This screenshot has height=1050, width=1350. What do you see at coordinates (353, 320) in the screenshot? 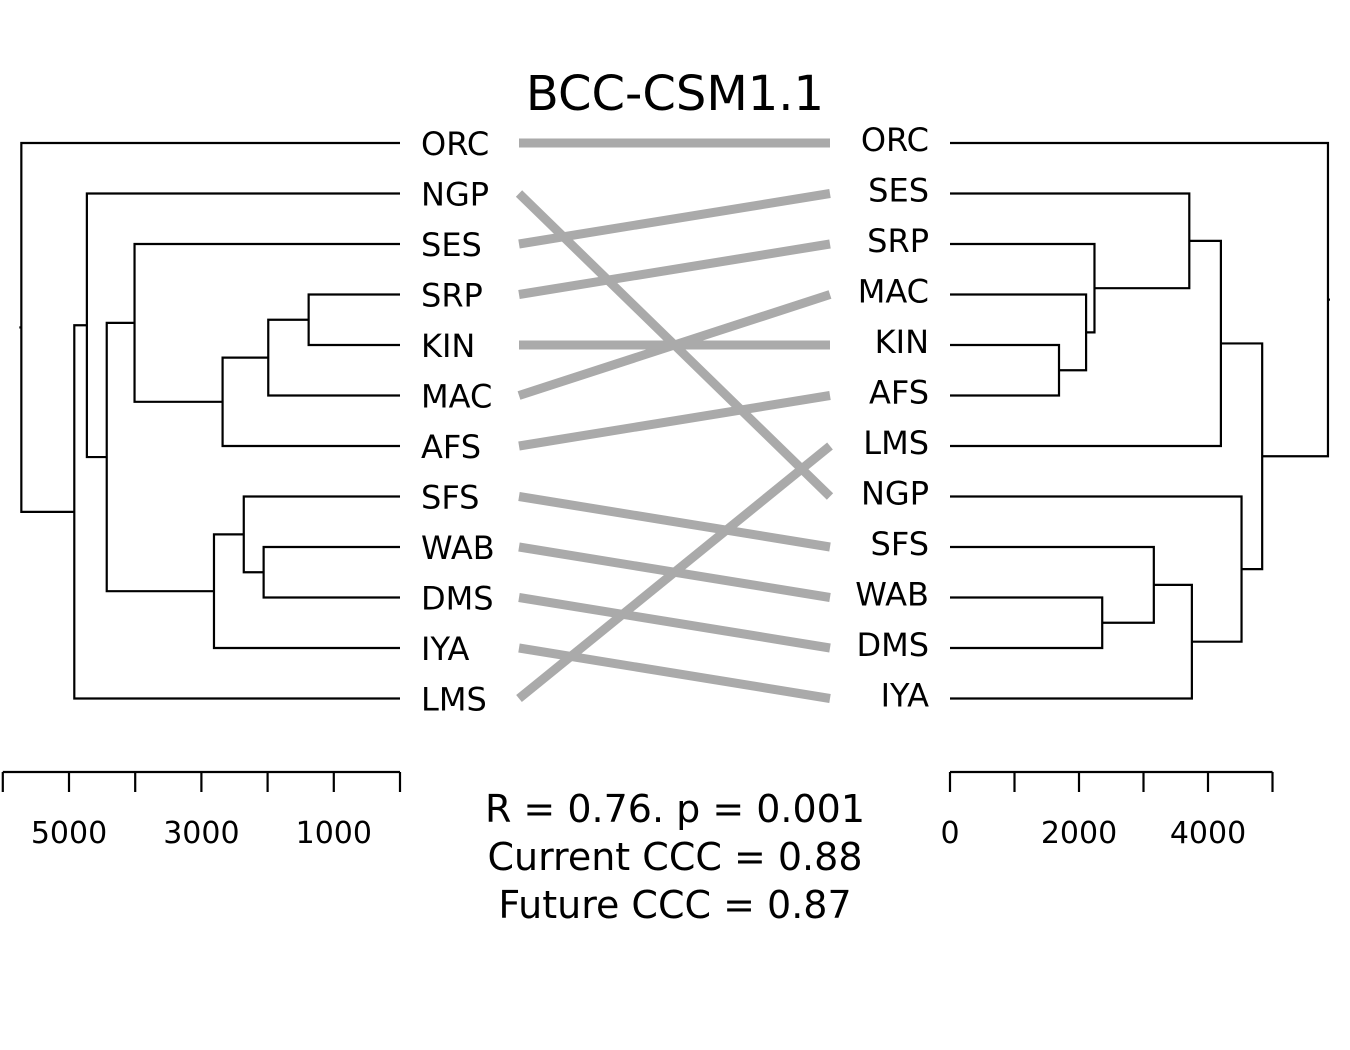
I see `left-merge-l1` at bounding box center [353, 320].